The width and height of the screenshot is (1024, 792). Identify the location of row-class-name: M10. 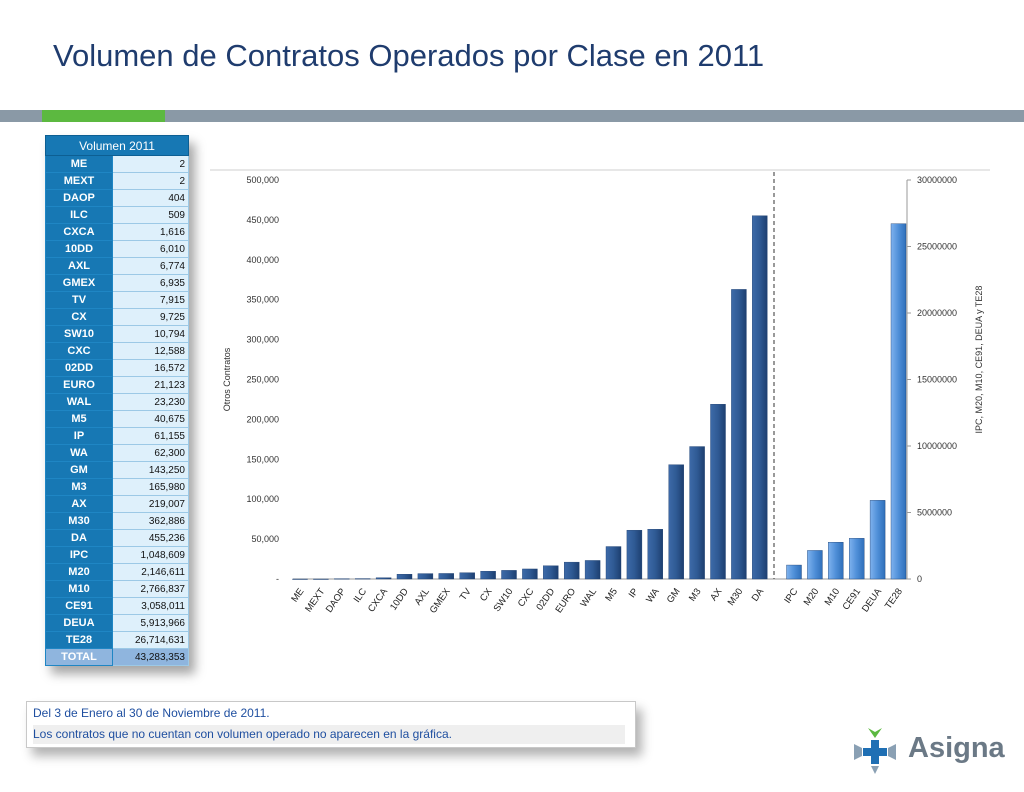
(79, 589).